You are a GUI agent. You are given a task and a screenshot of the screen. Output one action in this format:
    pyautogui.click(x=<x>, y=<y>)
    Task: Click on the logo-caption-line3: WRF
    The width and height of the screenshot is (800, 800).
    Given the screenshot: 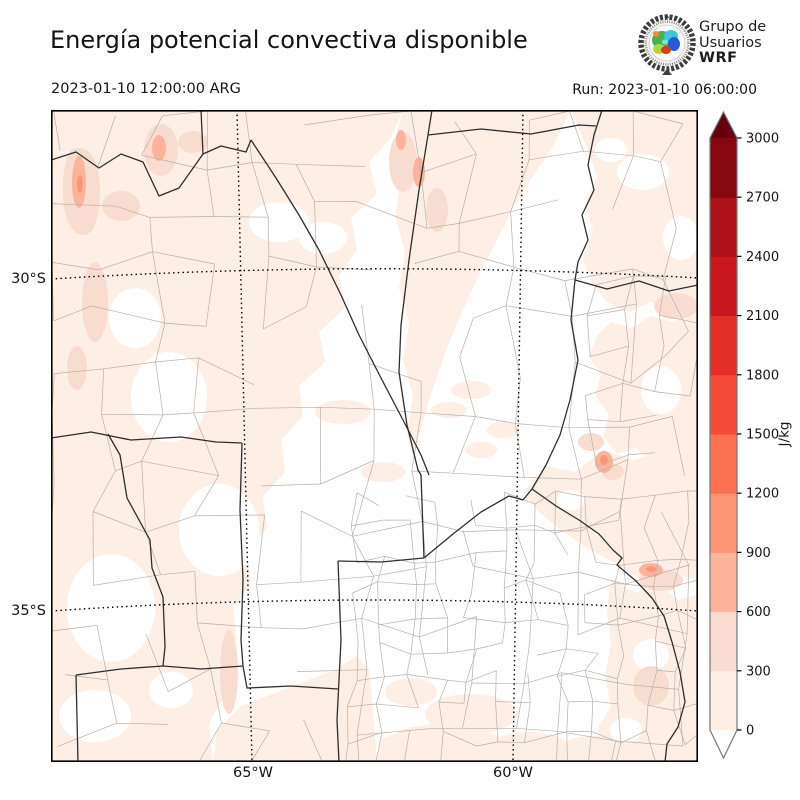 What is the action you would take?
    pyautogui.click(x=718, y=58)
    